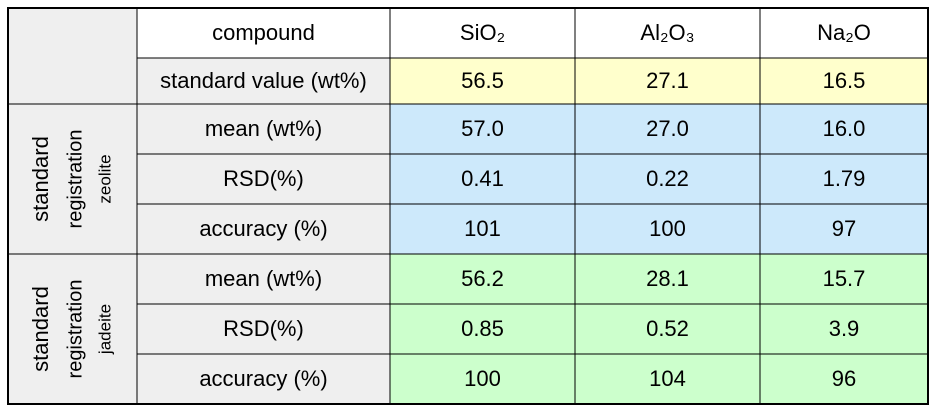 The image size is (935, 408). Describe the element at coordinates (844, 328) in the screenshot. I see `cell-text: 3.9` at that location.